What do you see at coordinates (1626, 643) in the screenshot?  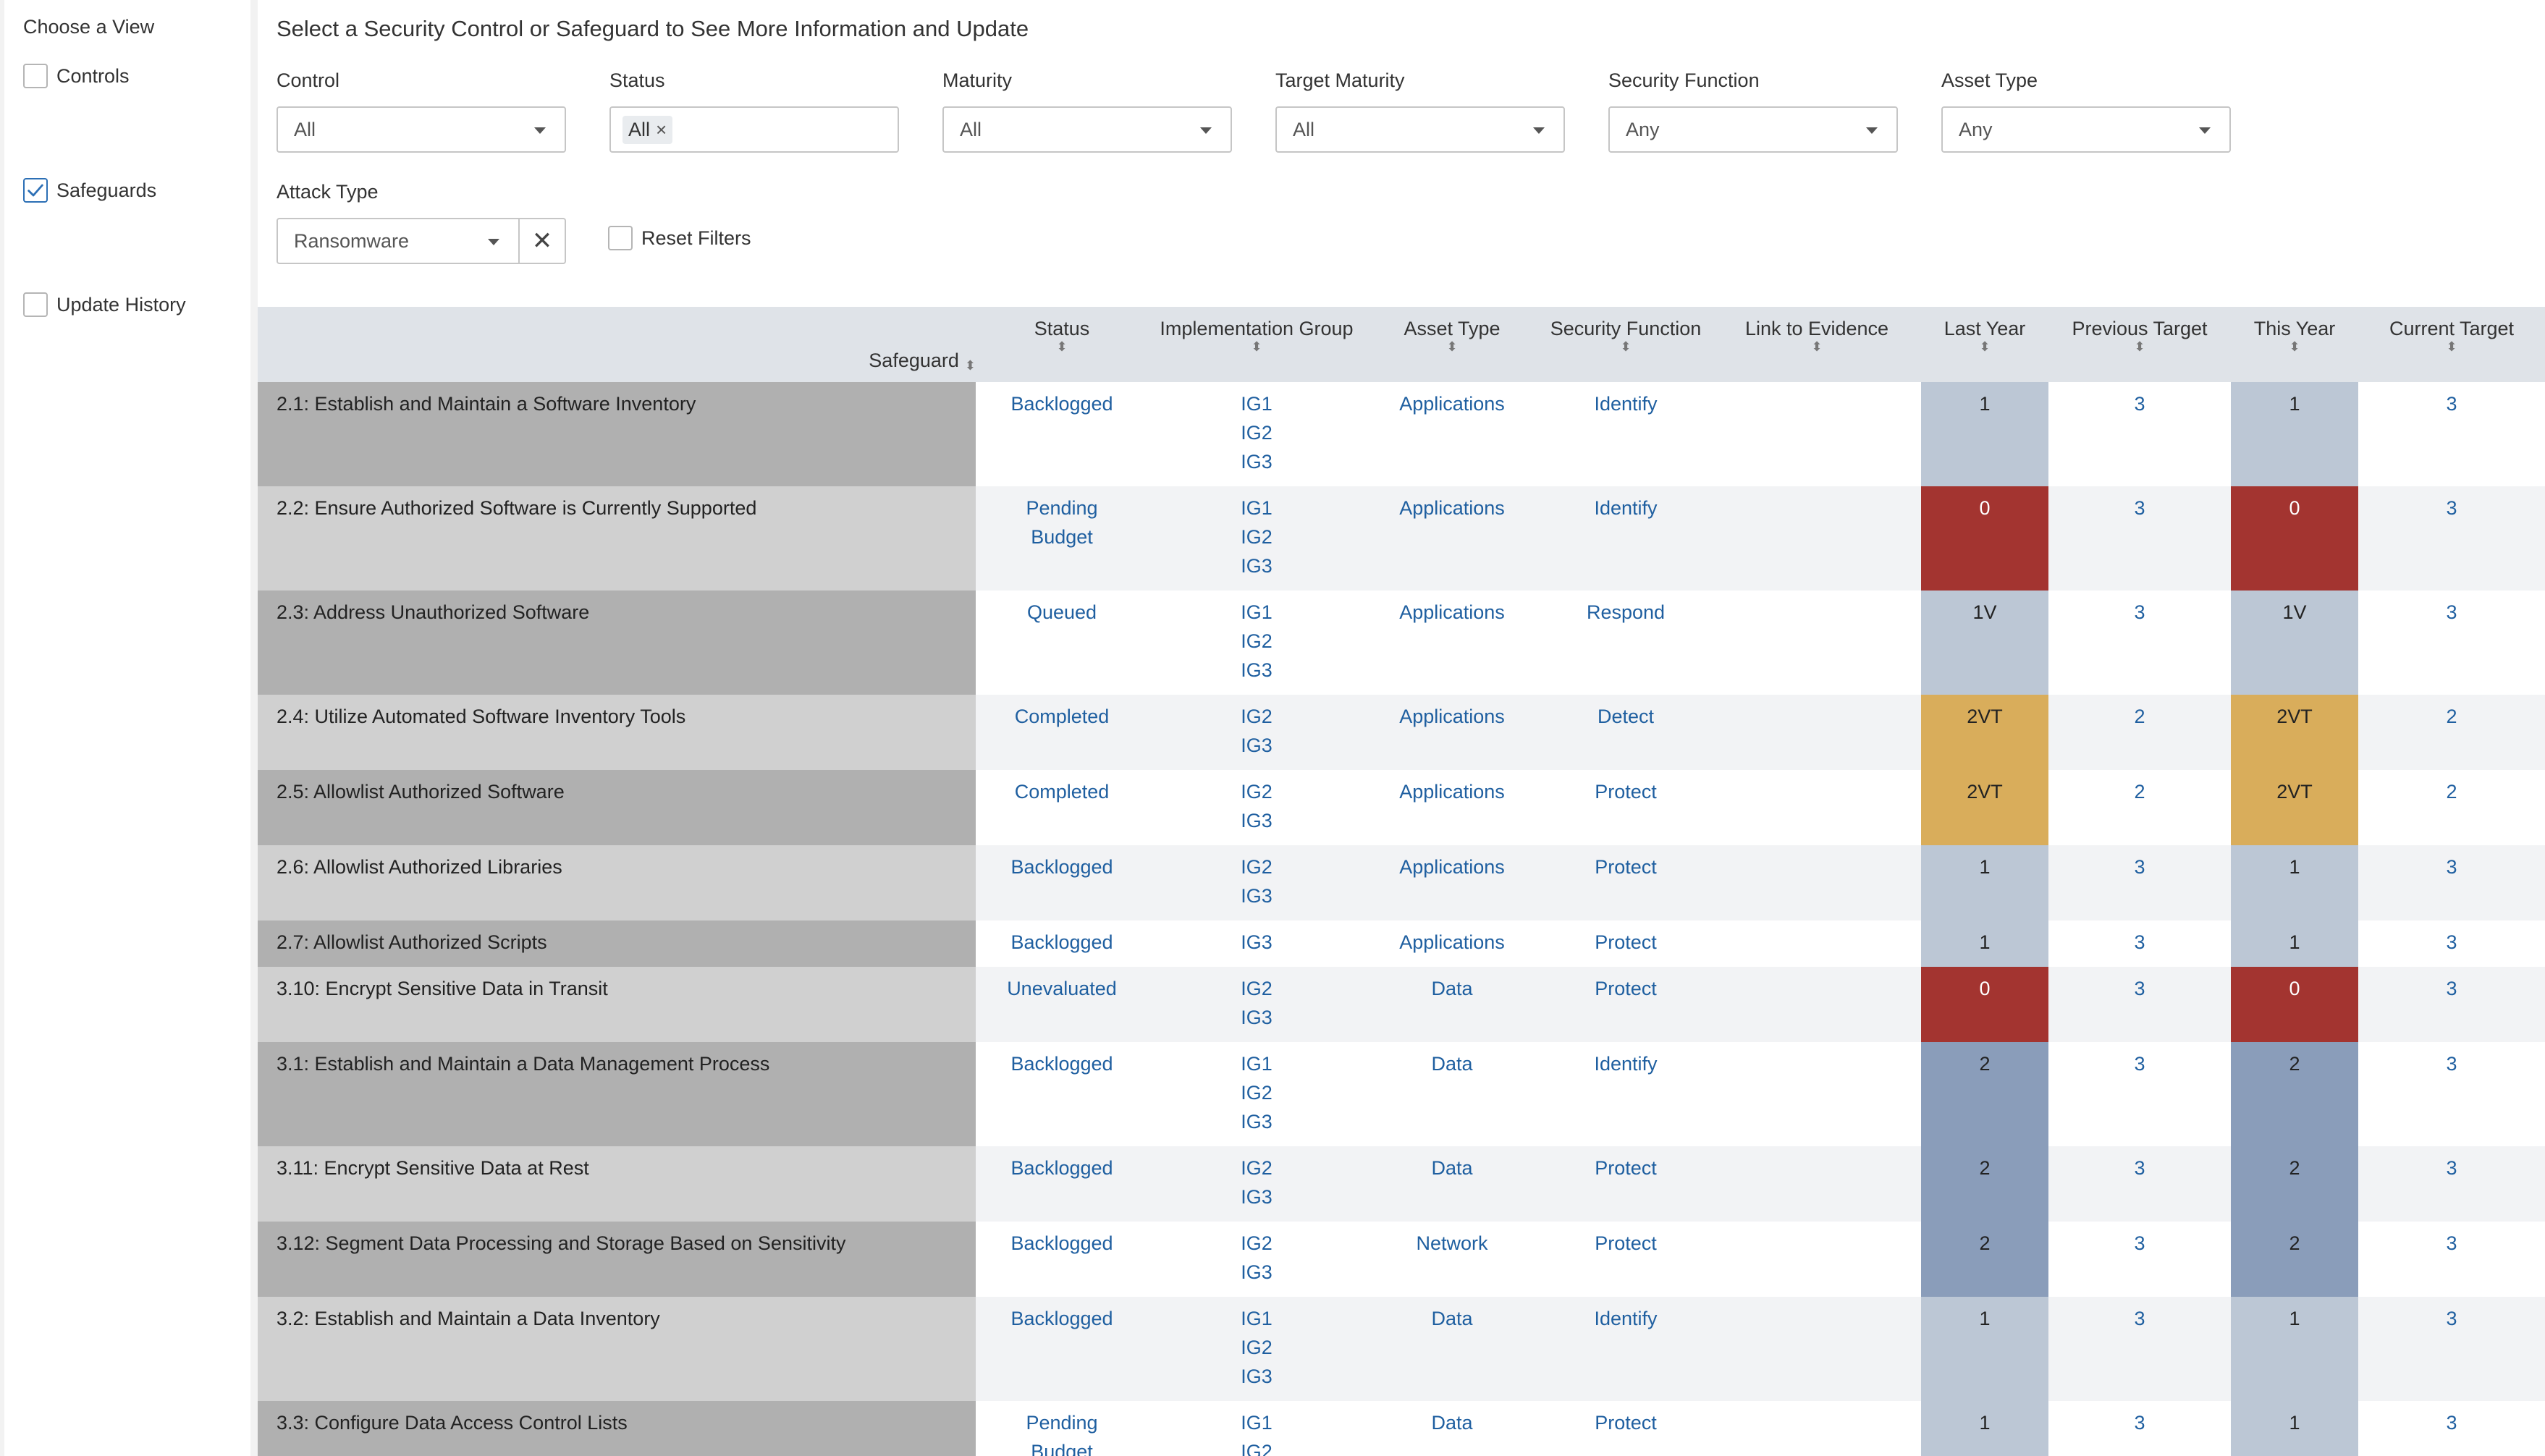 I see `security-function-cell: Respond` at bounding box center [1626, 643].